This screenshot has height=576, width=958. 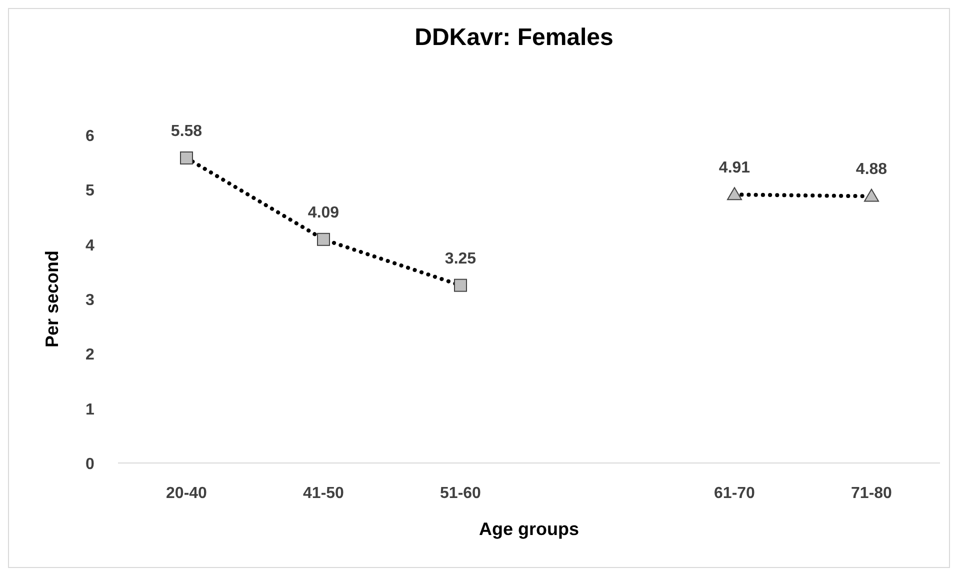 What do you see at coordinates (735, 493) in the screenshot?
I see `x-tick-label: 61-70` at bounding box center [735, 493].